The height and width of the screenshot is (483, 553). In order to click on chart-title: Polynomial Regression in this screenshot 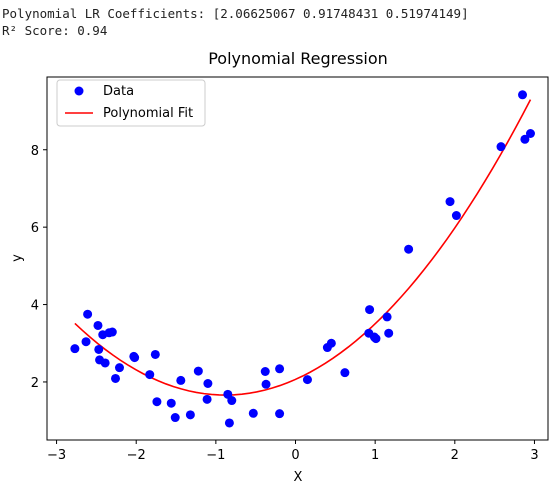, I will do `click(298, 58)`.